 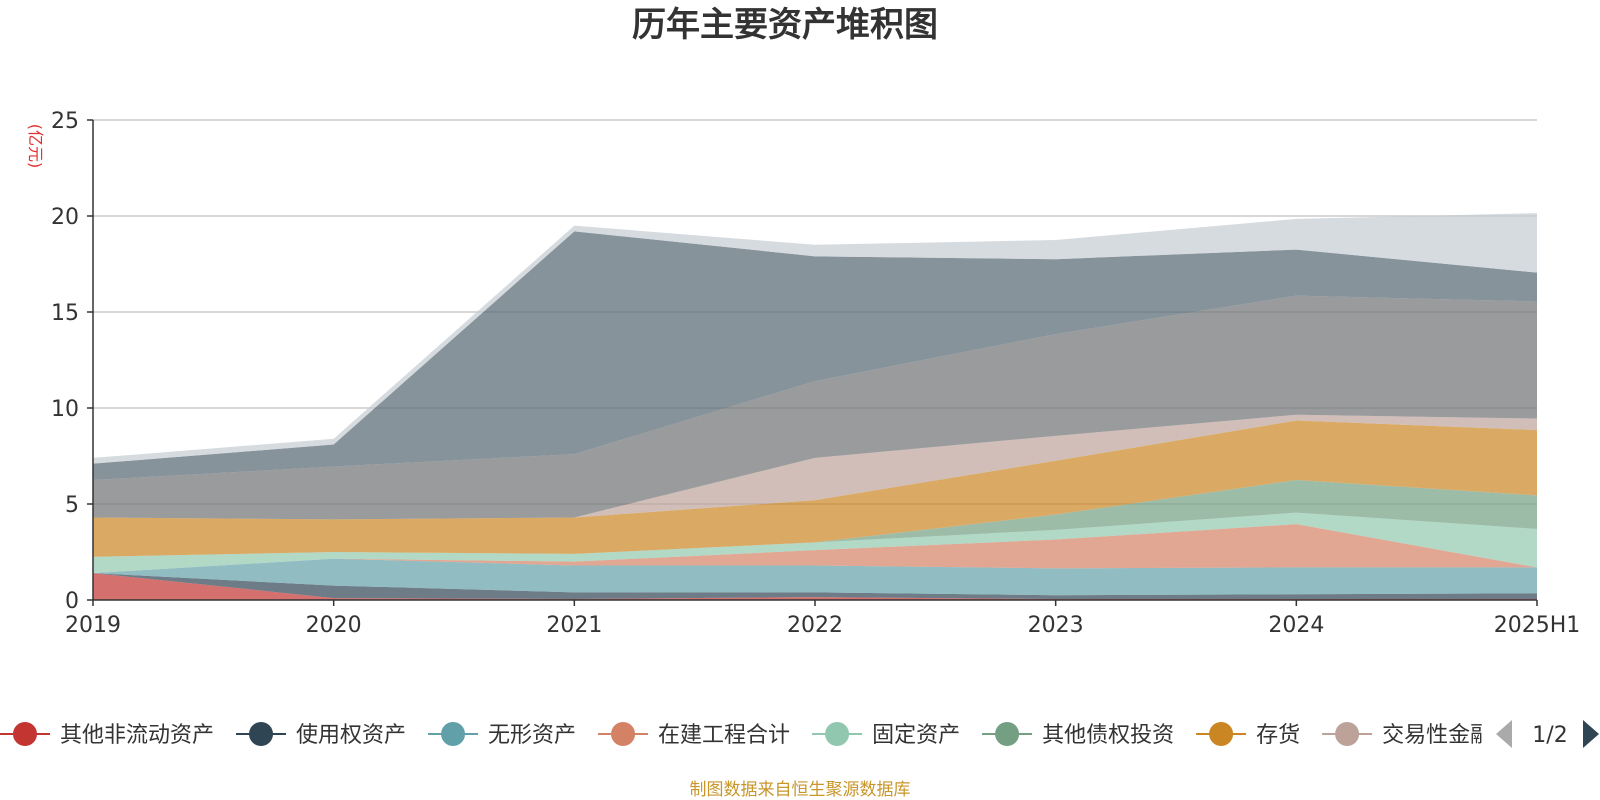 I want to click on legend-item-8: 交易性金融资产, so click(x=1429, y=735).